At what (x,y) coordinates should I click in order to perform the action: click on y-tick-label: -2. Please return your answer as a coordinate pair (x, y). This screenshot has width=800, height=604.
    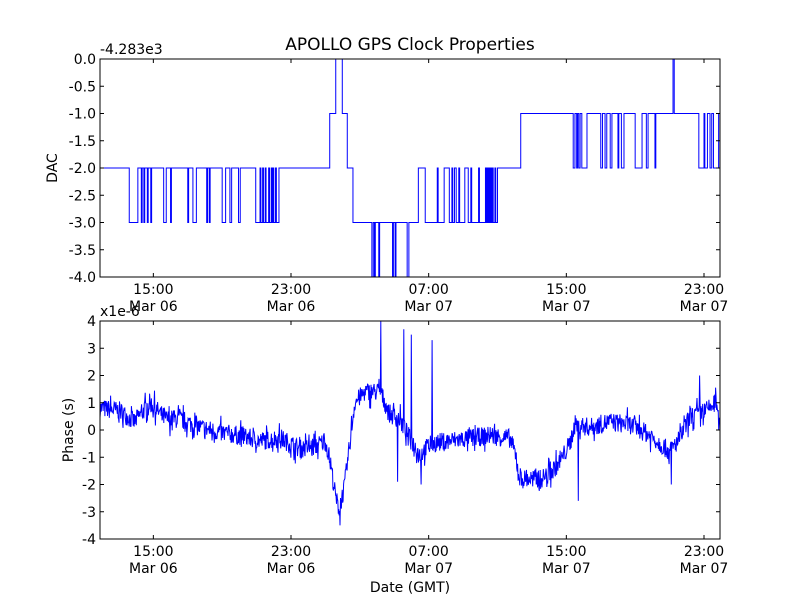
    Looking at the image, I should click on (89, 486).